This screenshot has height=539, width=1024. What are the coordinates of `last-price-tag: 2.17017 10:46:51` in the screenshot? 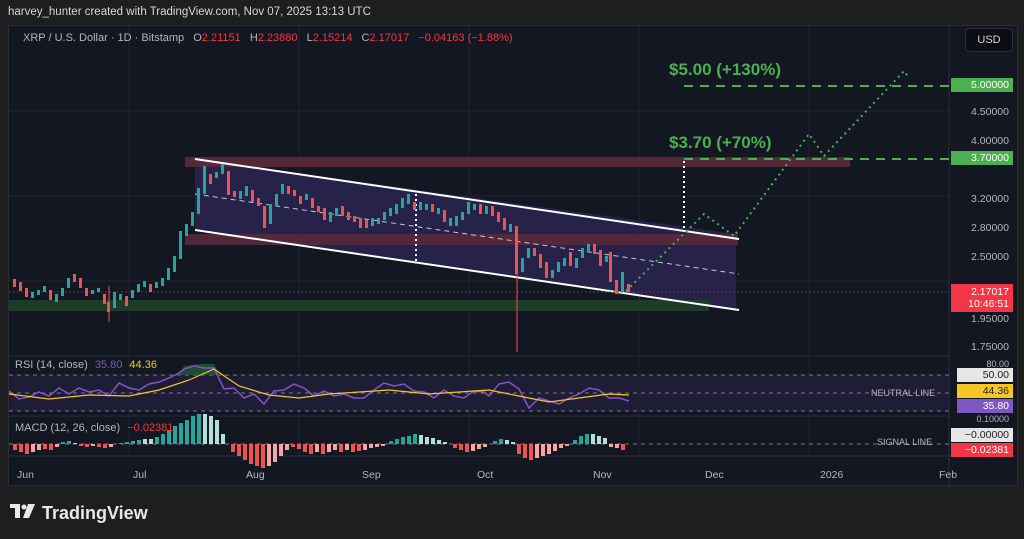 It's located at (982, 298).